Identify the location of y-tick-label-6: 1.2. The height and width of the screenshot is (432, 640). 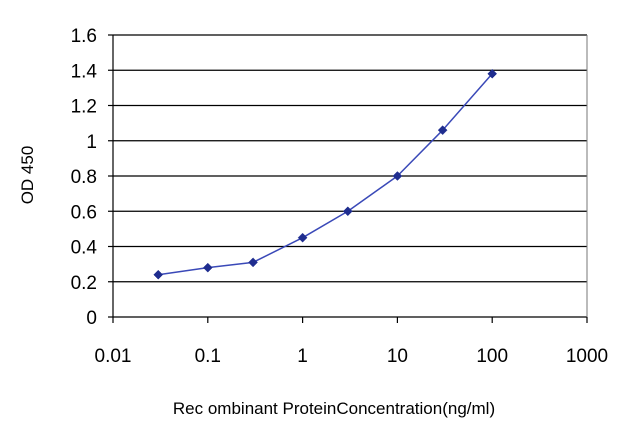
(84, 107).